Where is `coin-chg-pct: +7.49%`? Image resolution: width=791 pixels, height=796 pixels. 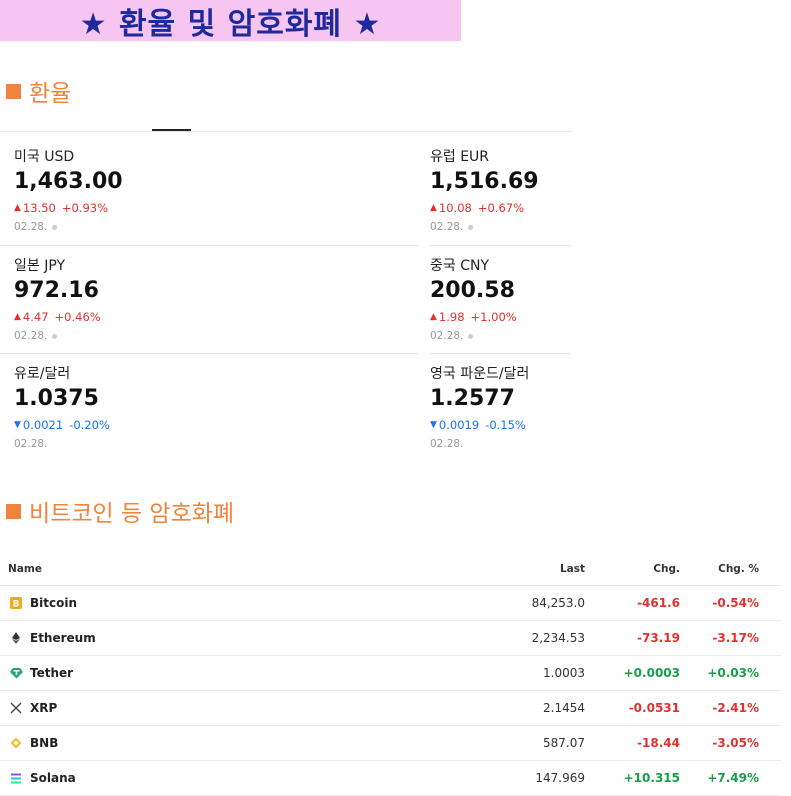
coin-chg-pct: +7.49% is located at coordinates (733, 778).